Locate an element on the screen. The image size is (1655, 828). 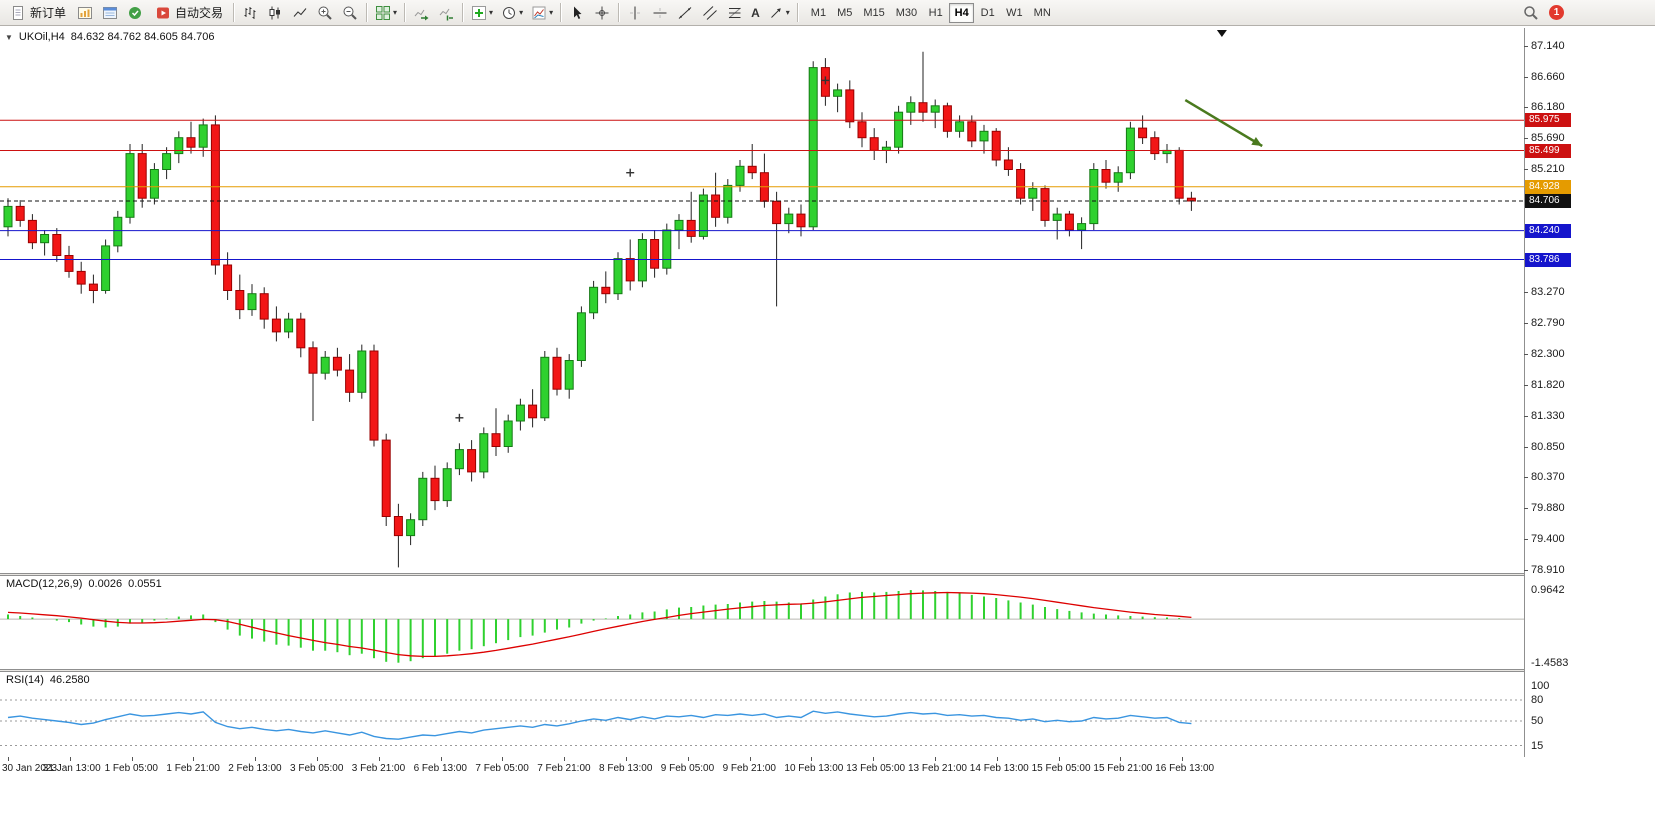
tile-windows-icon is located at coordinates (383, 13).